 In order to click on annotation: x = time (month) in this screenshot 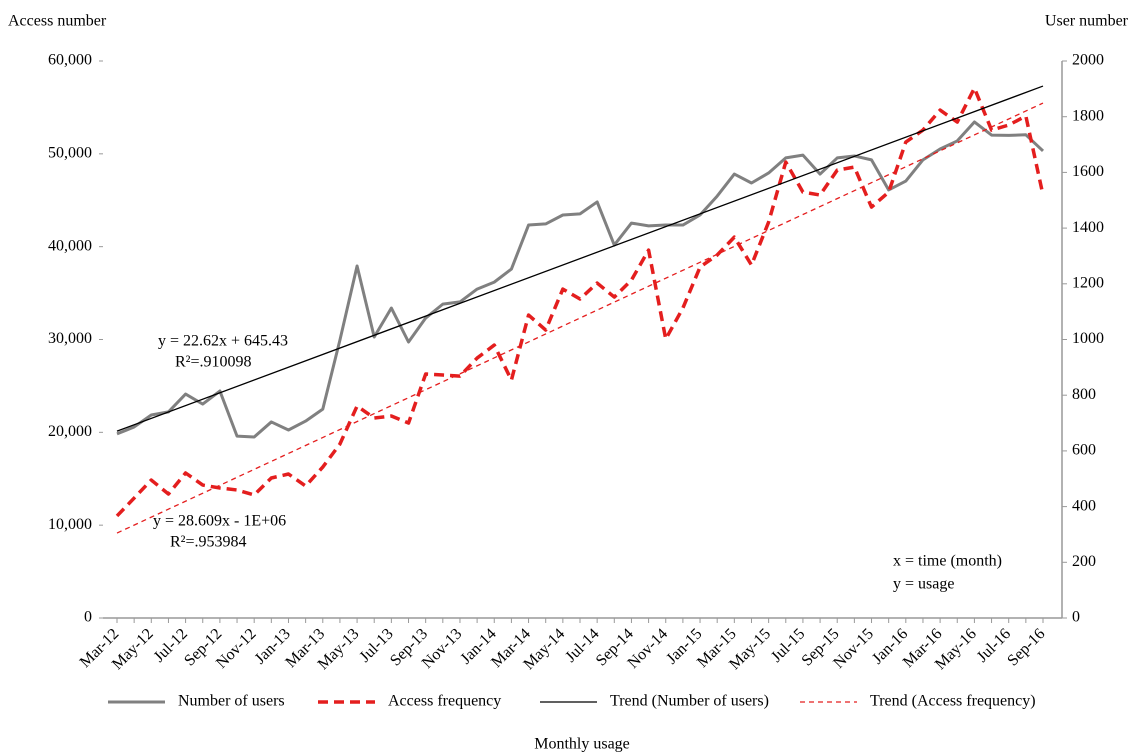, I will do `click(947, 561)`.